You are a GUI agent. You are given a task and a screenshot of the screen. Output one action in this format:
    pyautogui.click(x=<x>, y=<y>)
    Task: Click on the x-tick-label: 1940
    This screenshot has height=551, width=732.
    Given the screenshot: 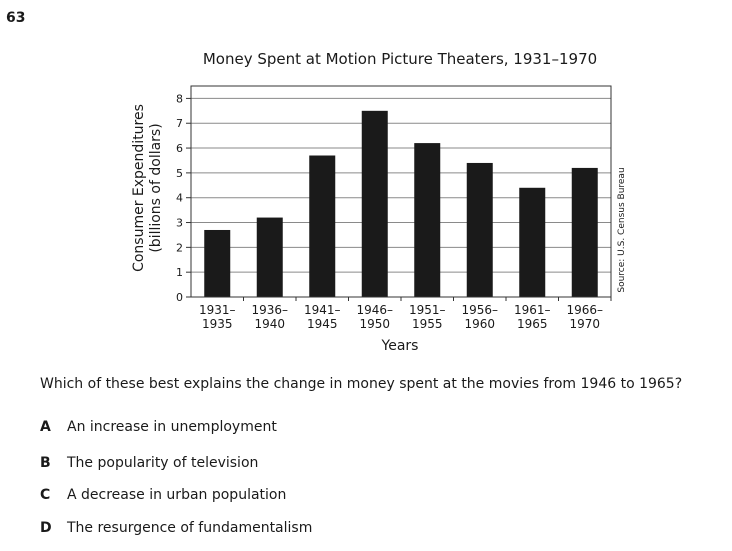 What is the action you would take?
    pyautogui.click(x=269, y=324)
    